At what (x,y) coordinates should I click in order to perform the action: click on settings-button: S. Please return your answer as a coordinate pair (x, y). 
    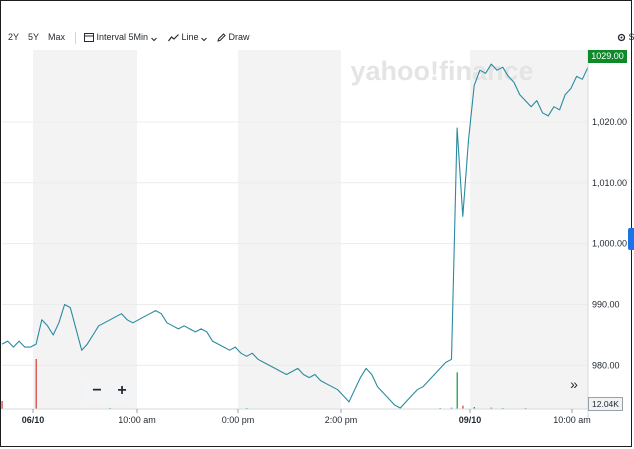
    Looking at the image, I should click on (625, 37).